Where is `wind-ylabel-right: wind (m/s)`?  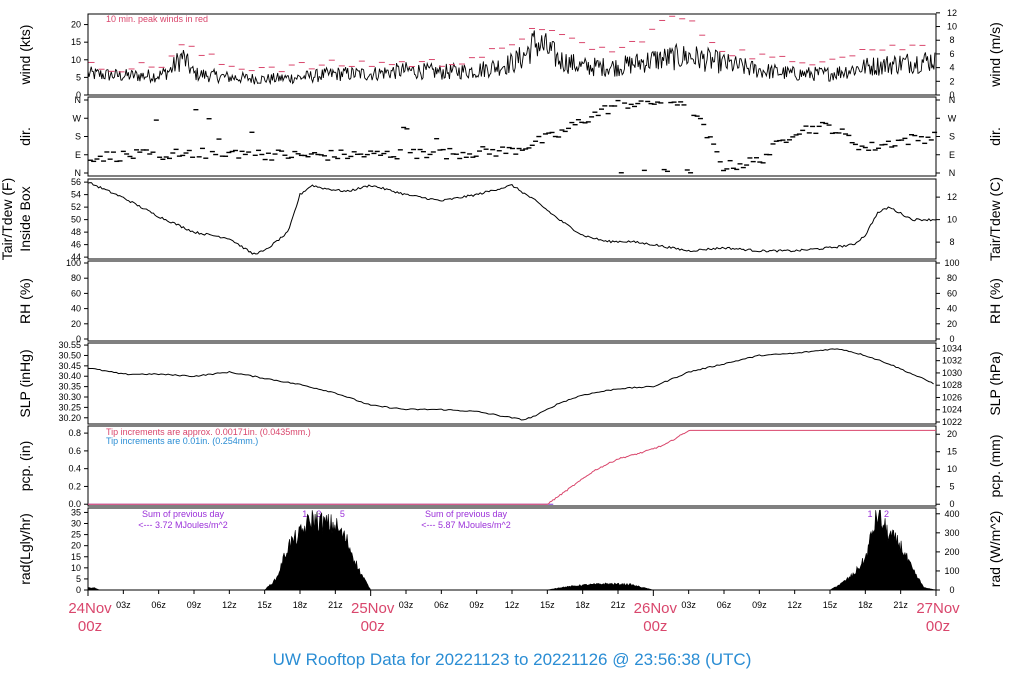 wind-ylabel-right: wind (m/s) is located at coordinates (995, 55).